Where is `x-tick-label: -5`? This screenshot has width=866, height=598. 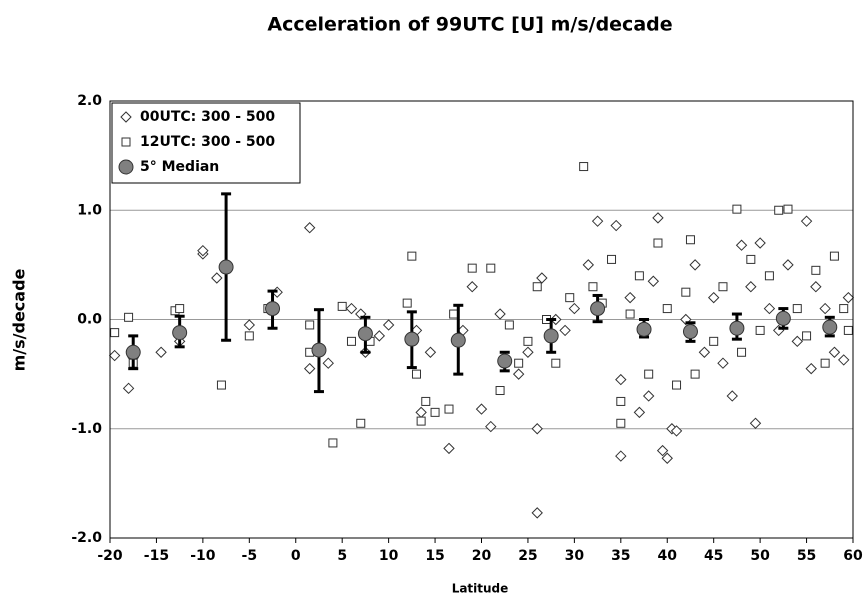 x-tick-label: -5 is located at coordinates (250, 556).